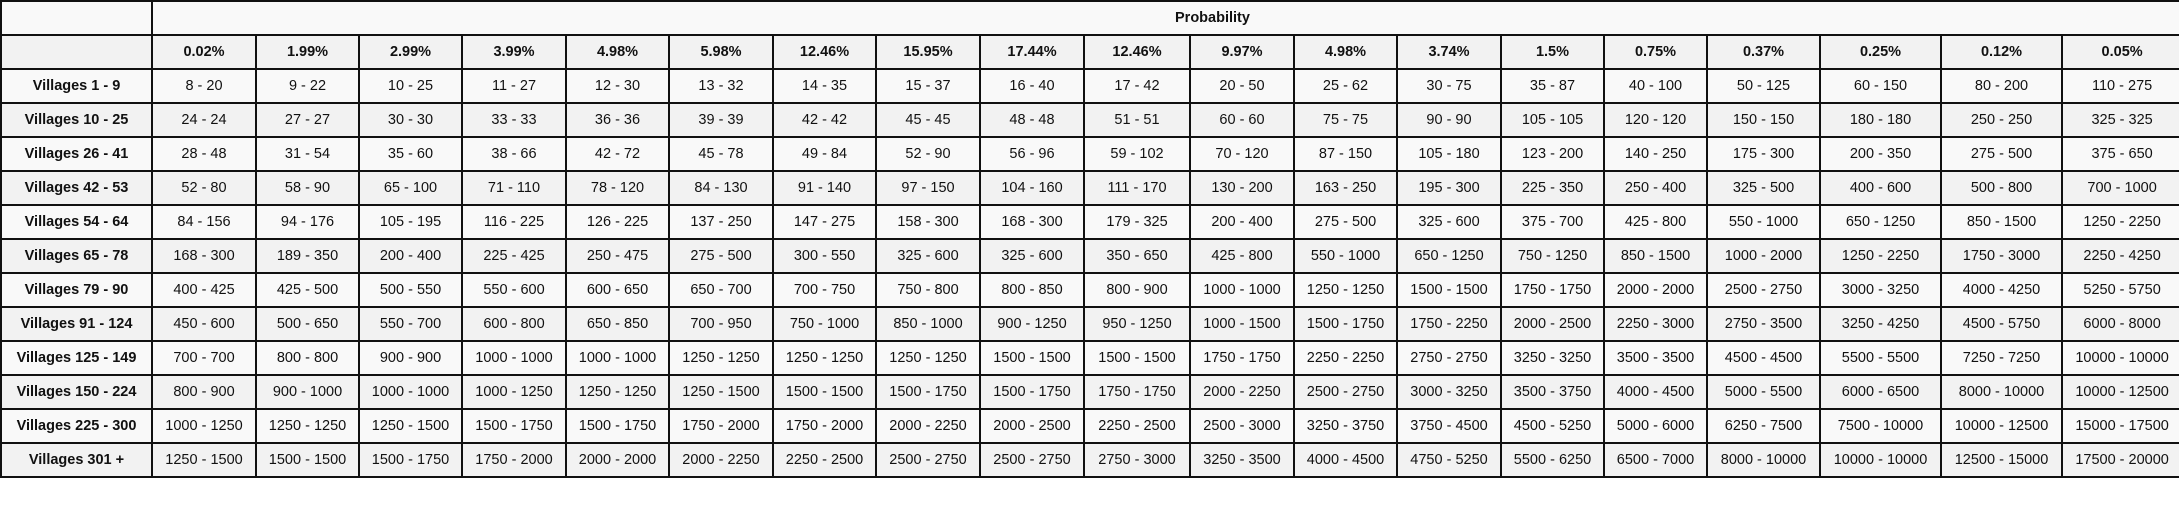 This screenshot has height=506, width=2179. I want to click on corner-sub-cell, so click(76, 52).